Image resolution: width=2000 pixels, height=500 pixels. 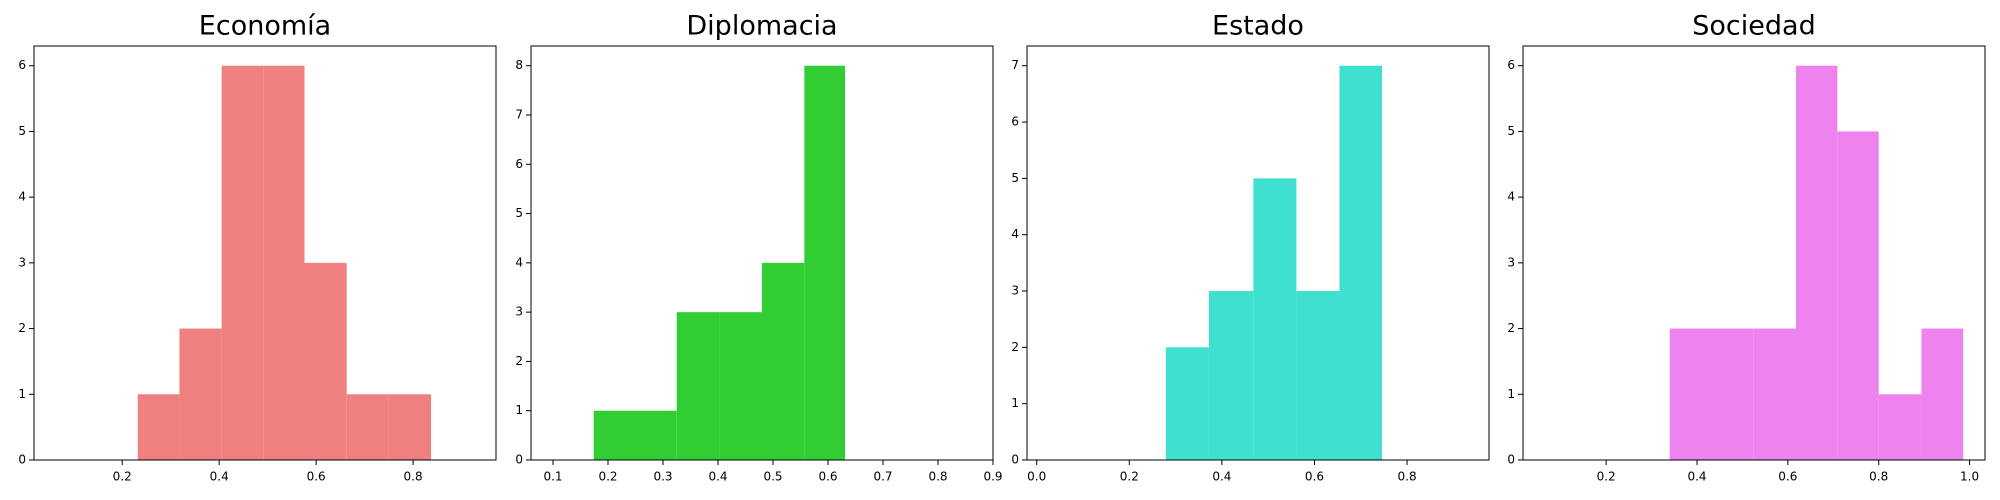 I want to click on x-tick-label: 0.7, so click(x=882, y=477).